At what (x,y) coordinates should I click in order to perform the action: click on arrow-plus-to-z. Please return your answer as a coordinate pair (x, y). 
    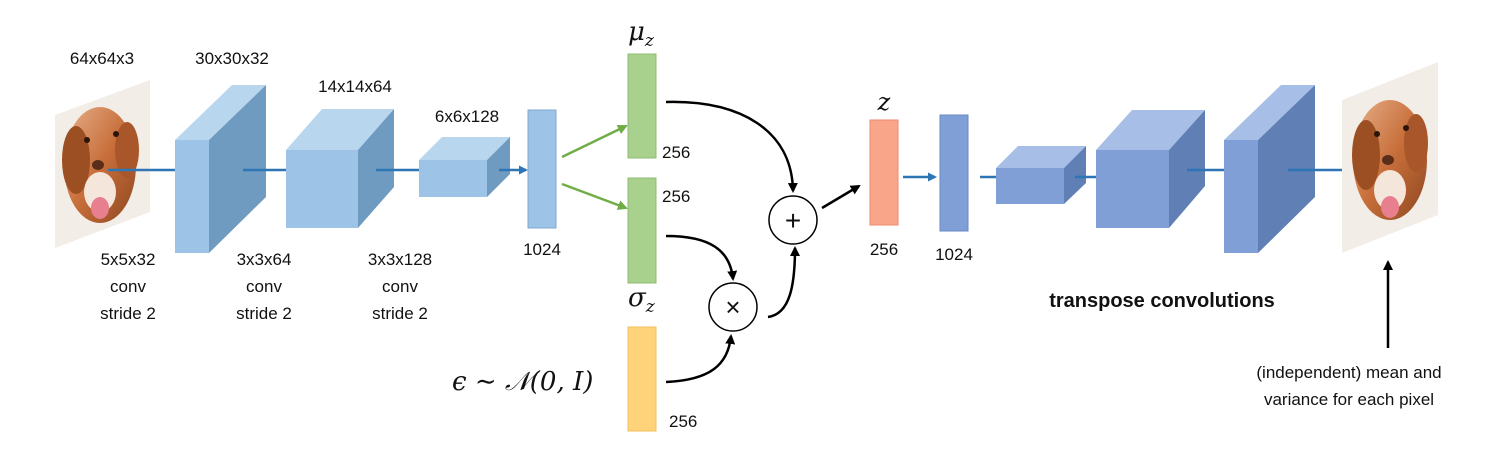
    Looking at the image, I should click on (841, 197).